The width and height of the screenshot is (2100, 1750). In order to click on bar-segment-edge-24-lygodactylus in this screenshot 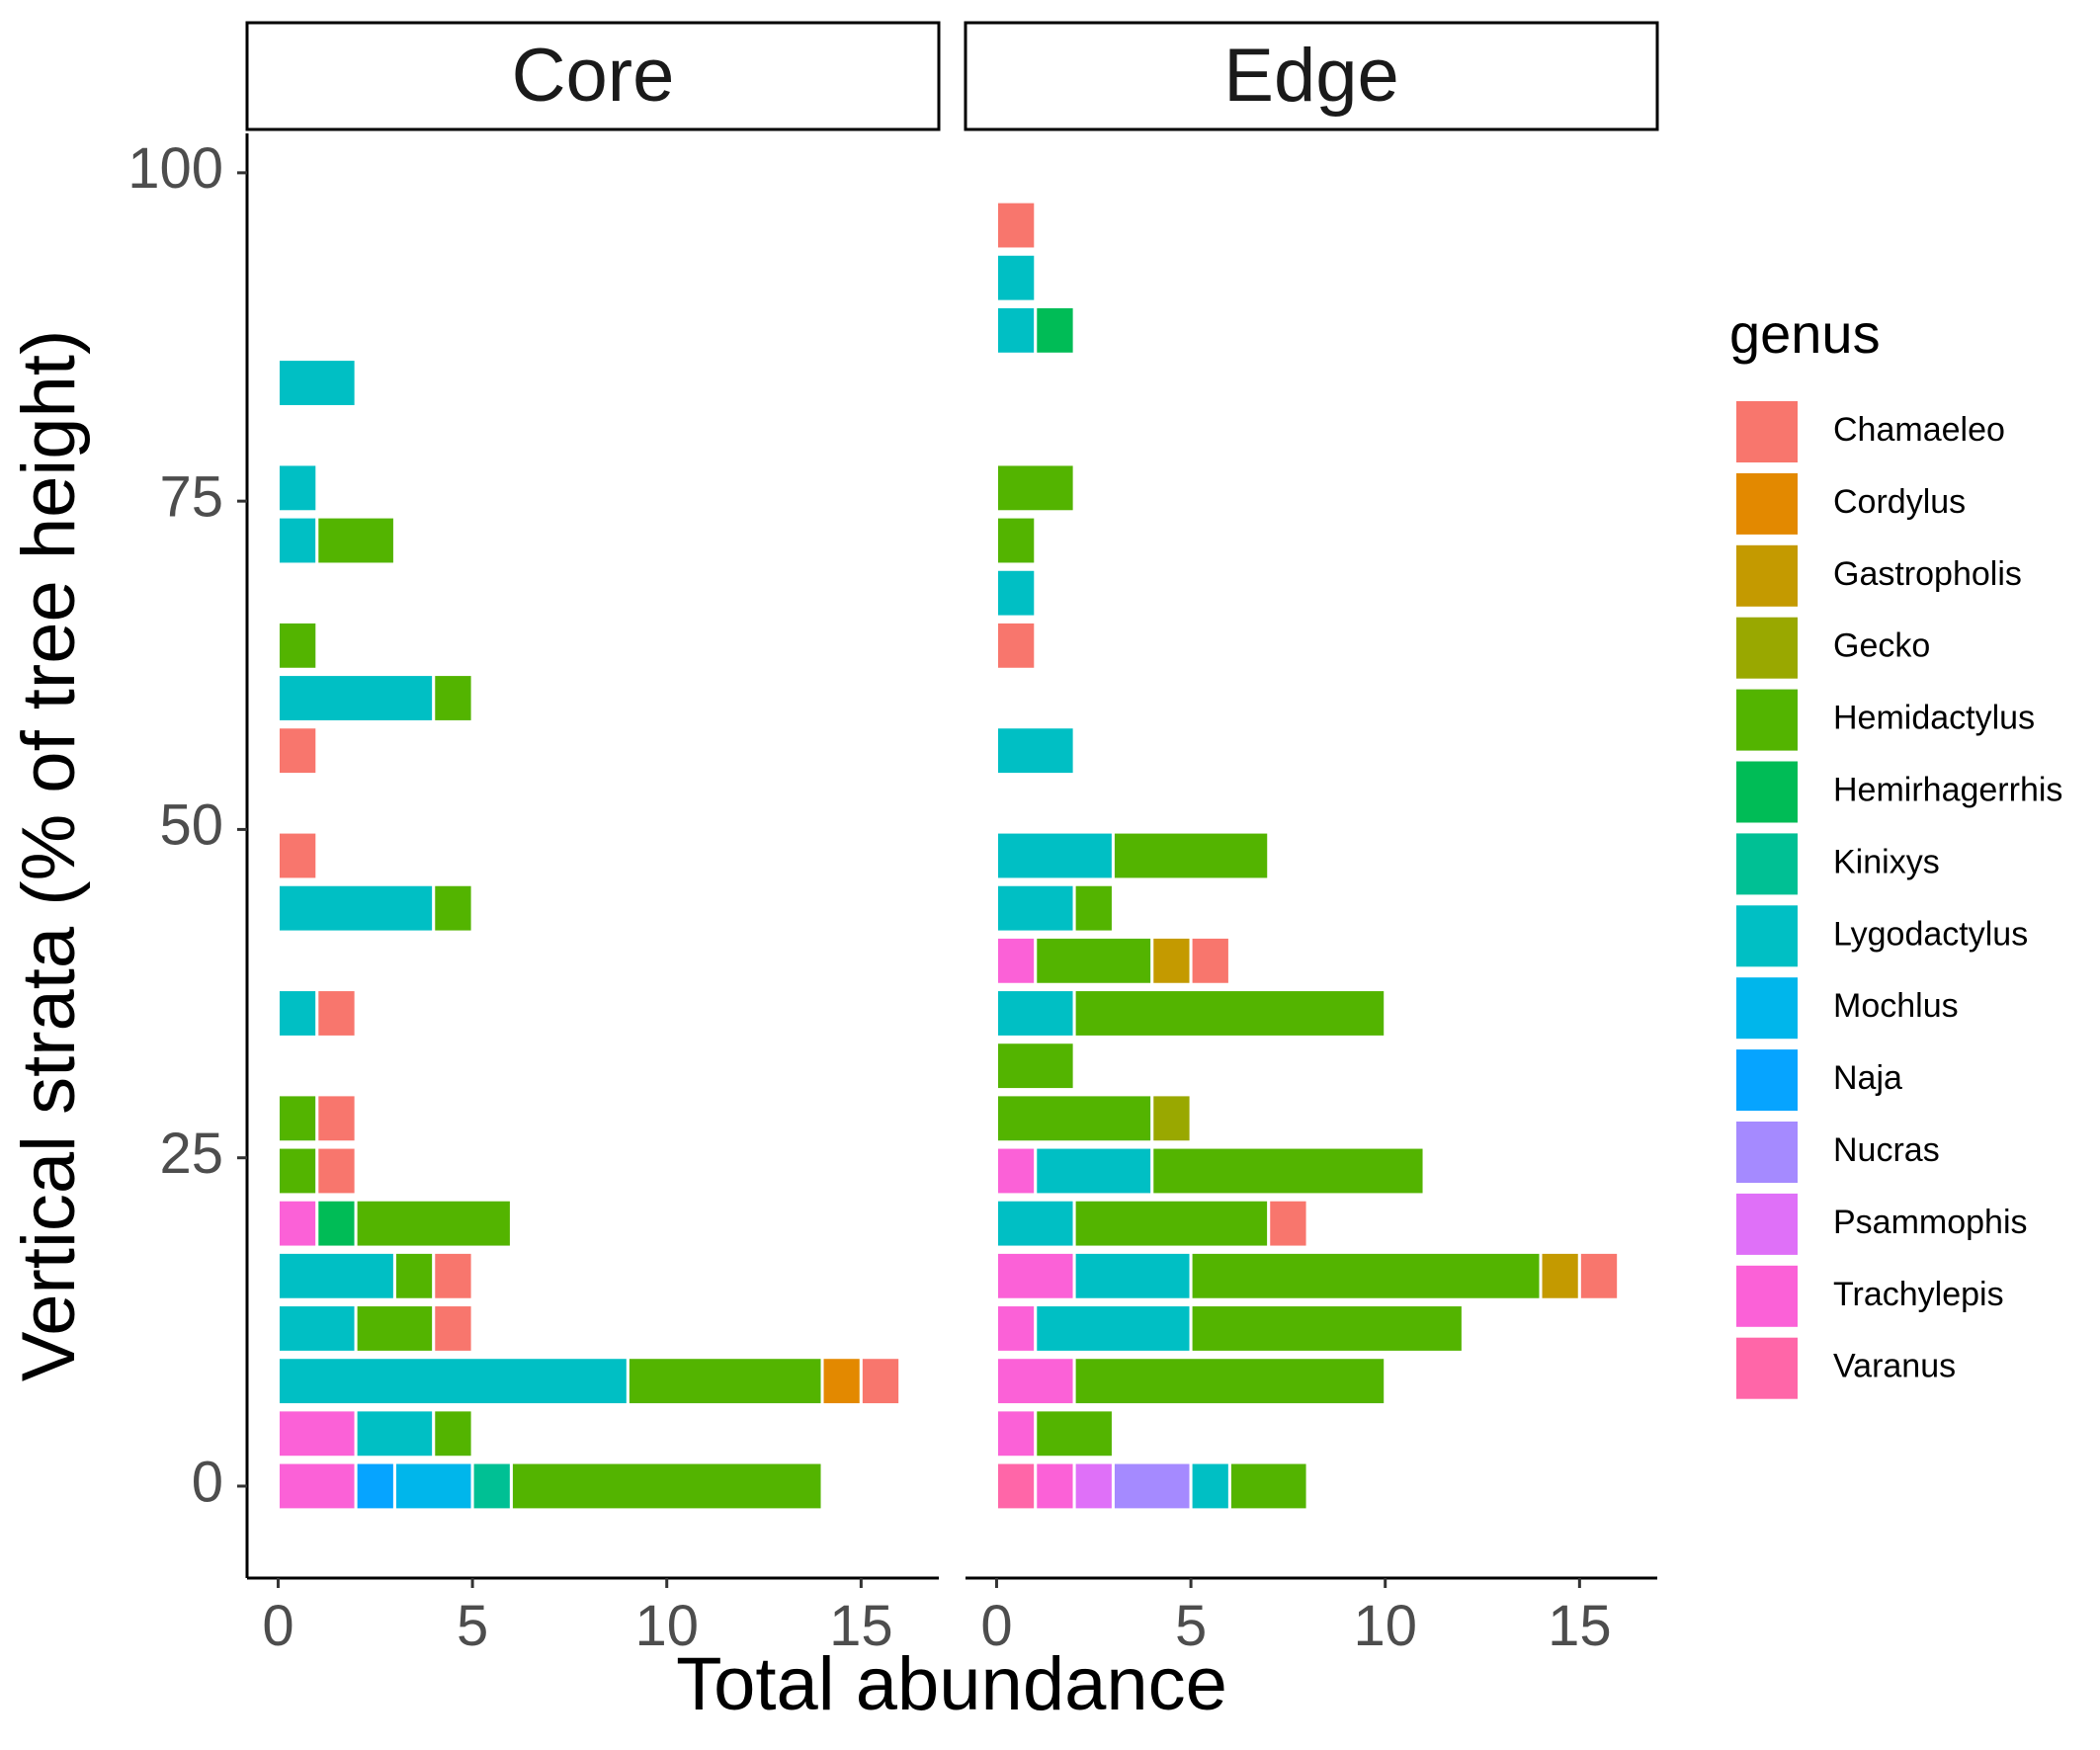, I will do `click(1094, 1171)`.